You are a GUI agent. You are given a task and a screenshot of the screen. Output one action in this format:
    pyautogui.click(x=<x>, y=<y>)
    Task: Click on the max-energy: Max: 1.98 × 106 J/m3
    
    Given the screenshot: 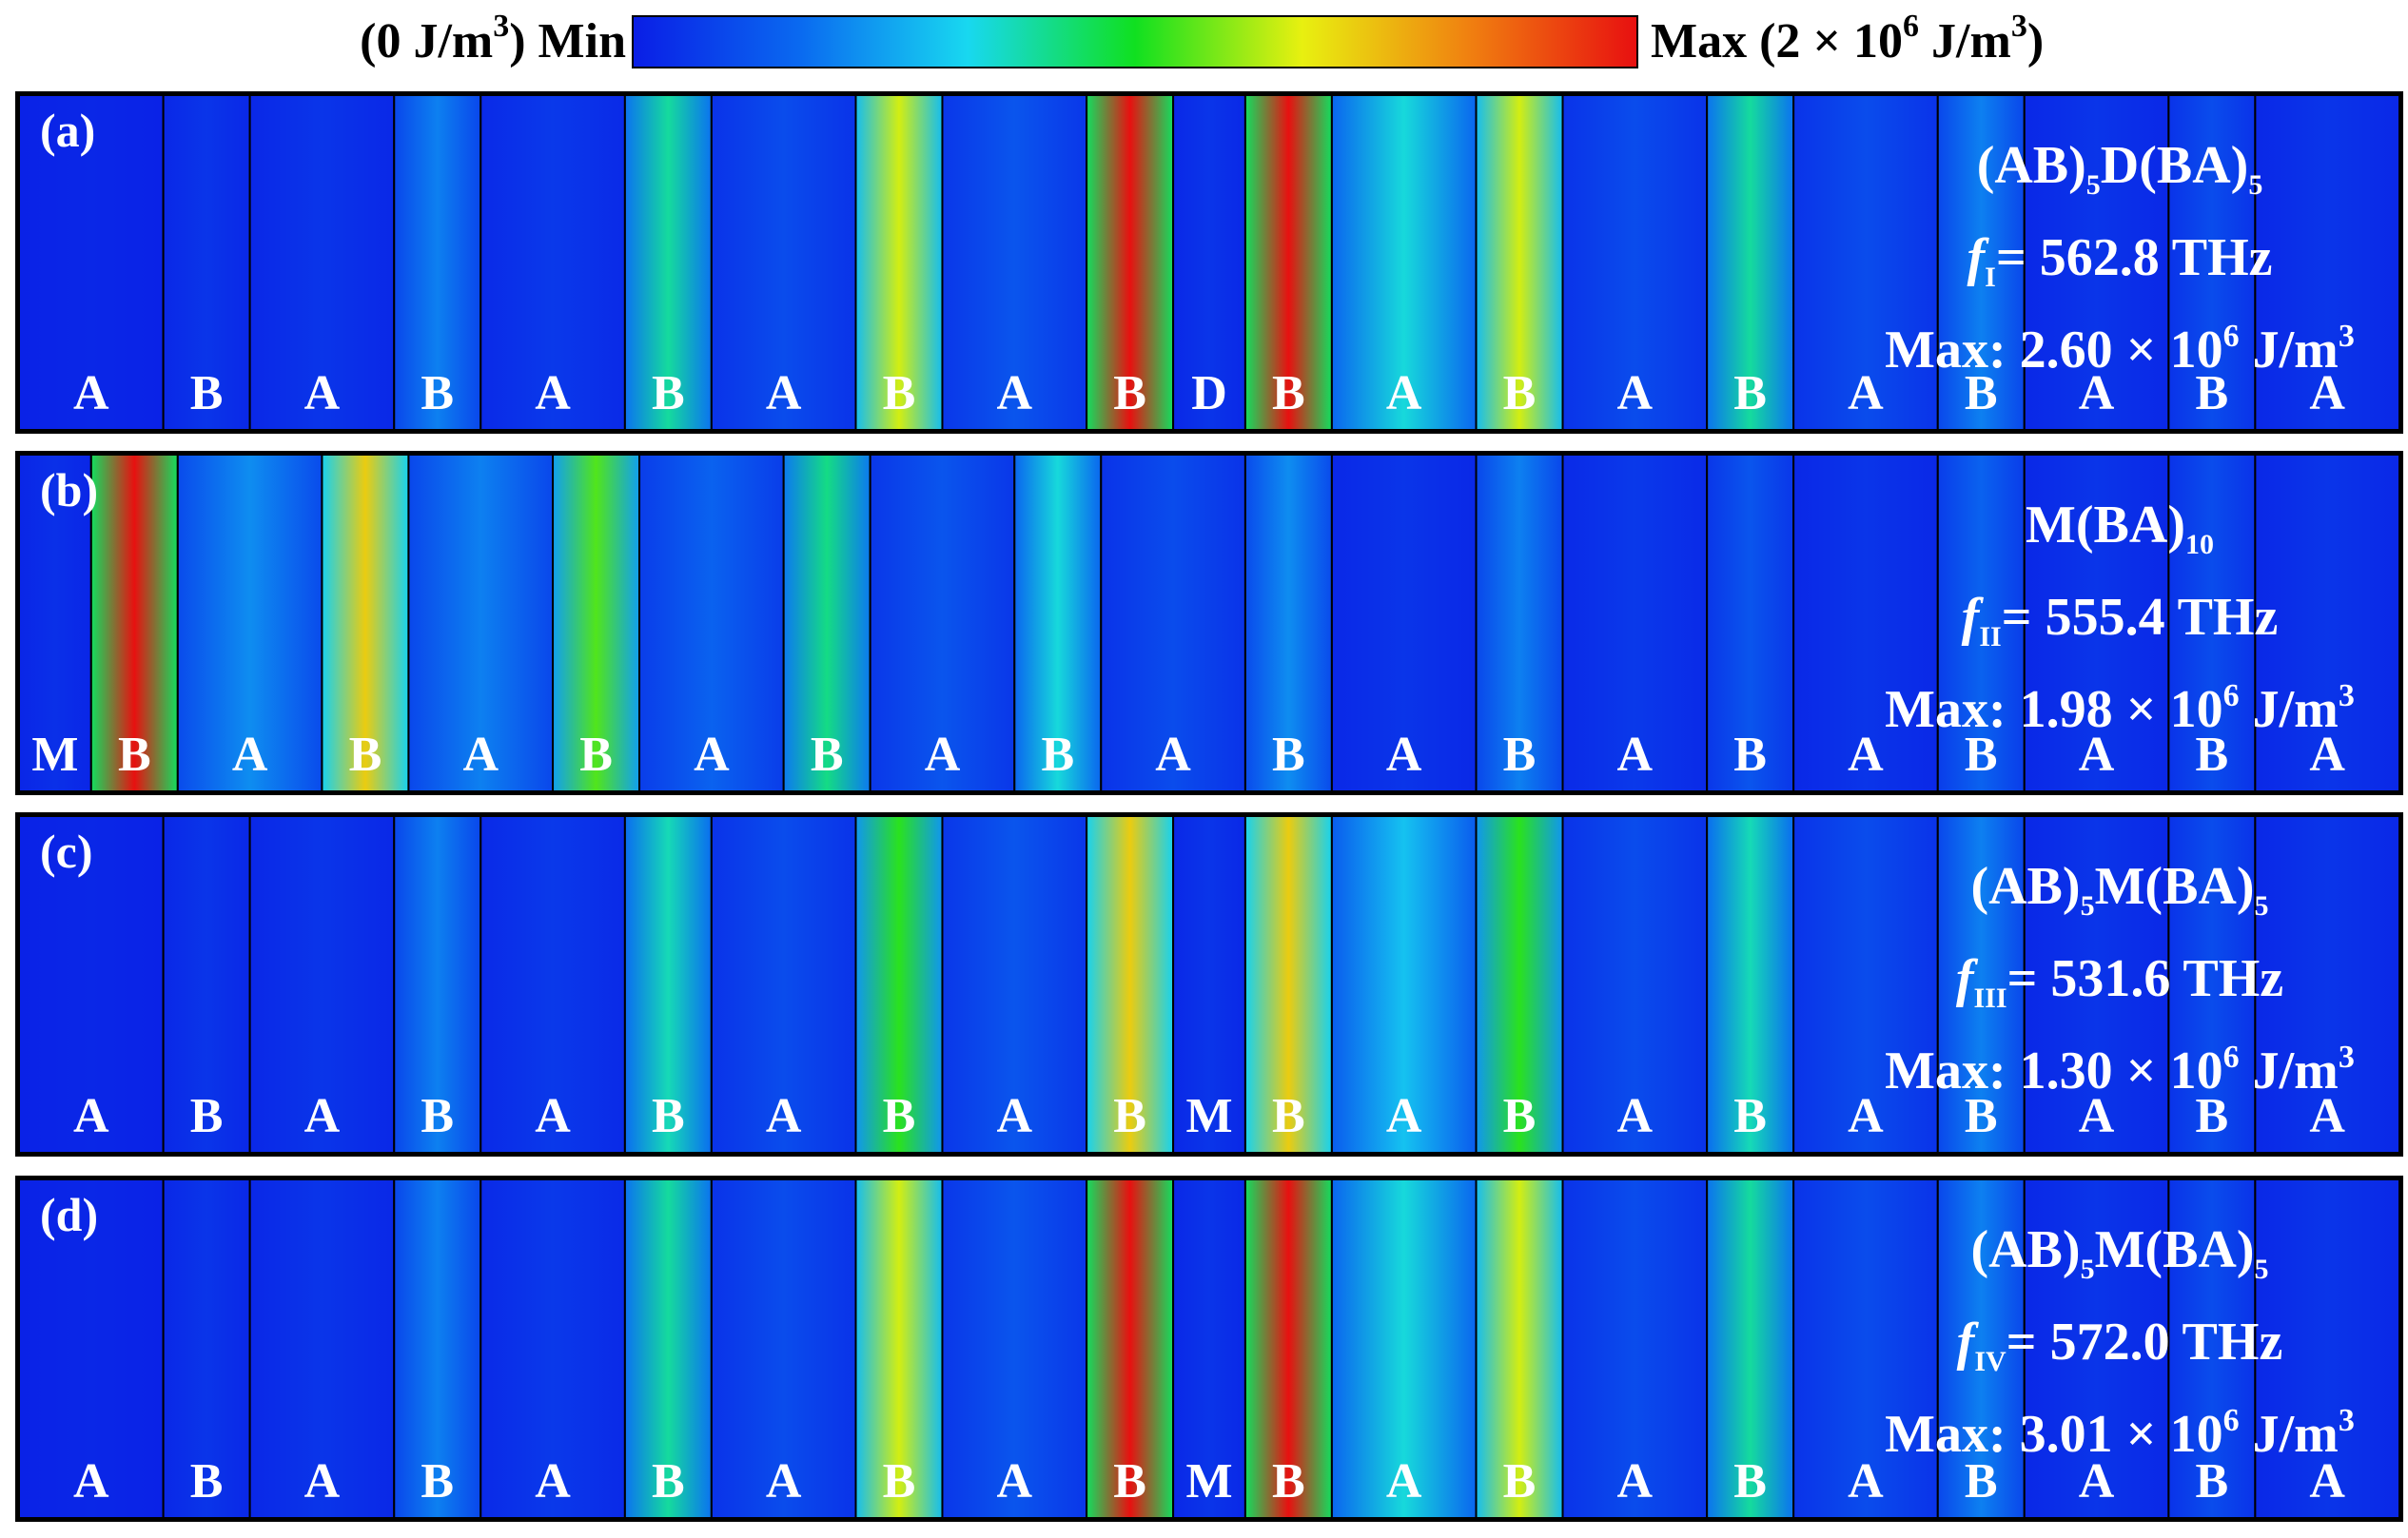 What is the action you would take?
    pyautogui.click(x=2119, y=709)
    